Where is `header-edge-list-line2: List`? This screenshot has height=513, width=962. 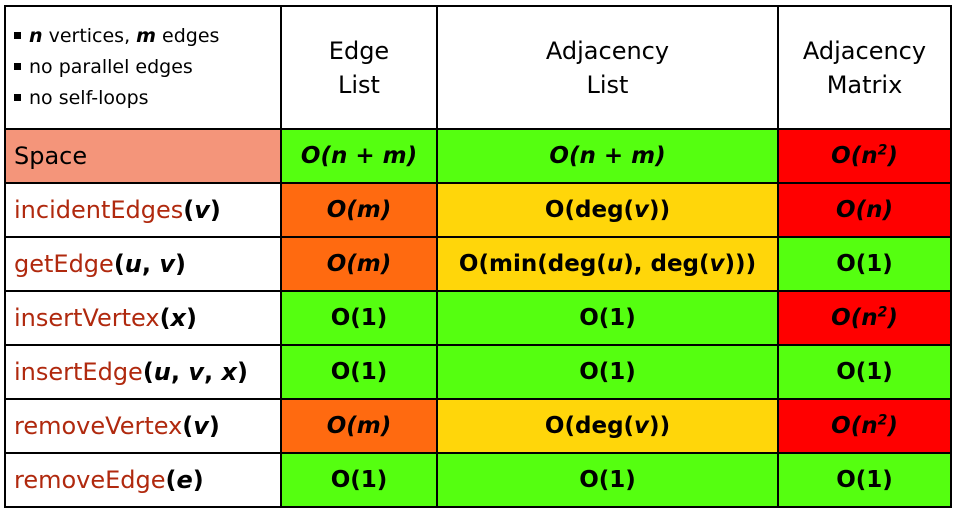 header-edge-list-line2: List is located at coordinates (359, 84).